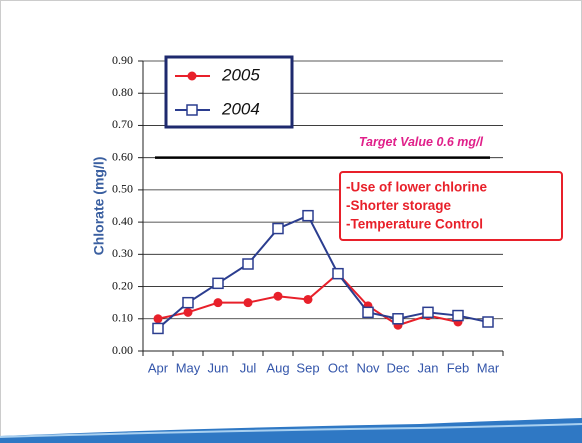  What do you see at coordinates (122, 60) in the screenshot?
I see `y-tick-label: 0.90` at bounding box center [122, 60].